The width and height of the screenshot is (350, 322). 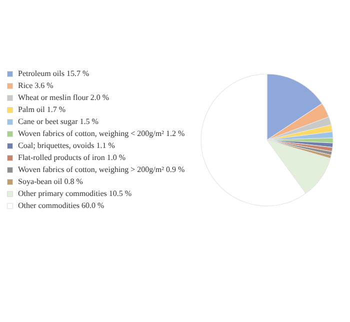 I want to click on legend-label: Coal; briquettes, ovoids 1.1 %, so click(x=67, y=145).